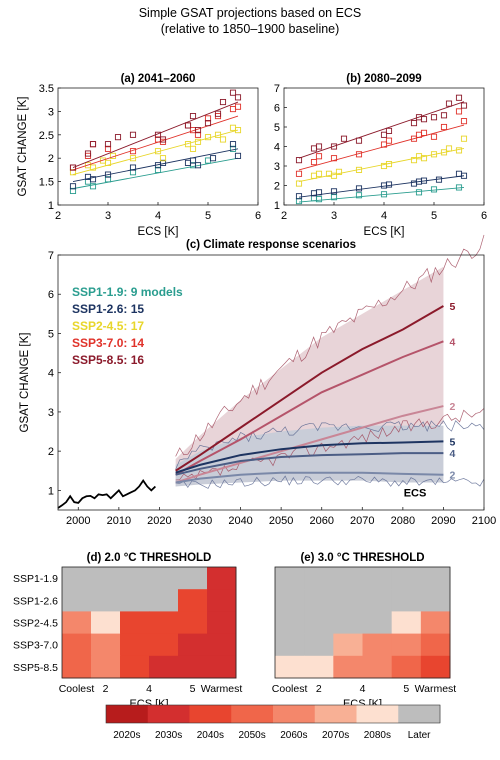 The width and height of the screenshot is (500, 760). Describe the element at coordinates (377, 667) in the screenshot. I see `heatmap-cell-SSP5-8.5-4` at that location.